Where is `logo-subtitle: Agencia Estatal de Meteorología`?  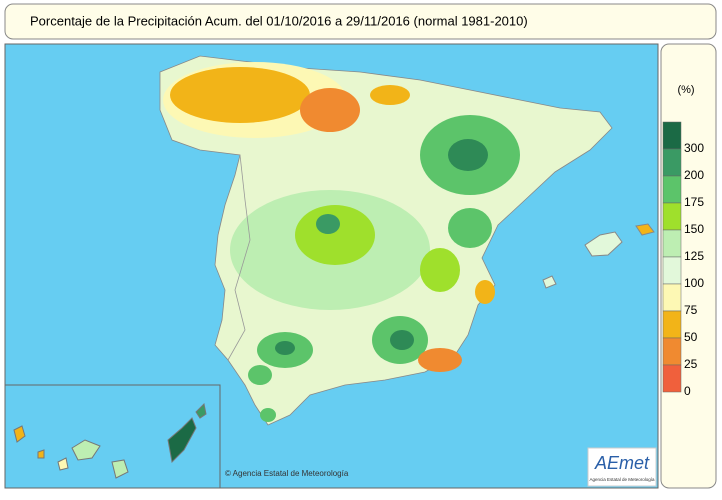 logo-subtitle: Agencia Estatal de Meteorología is located at coordinates (622, 479).